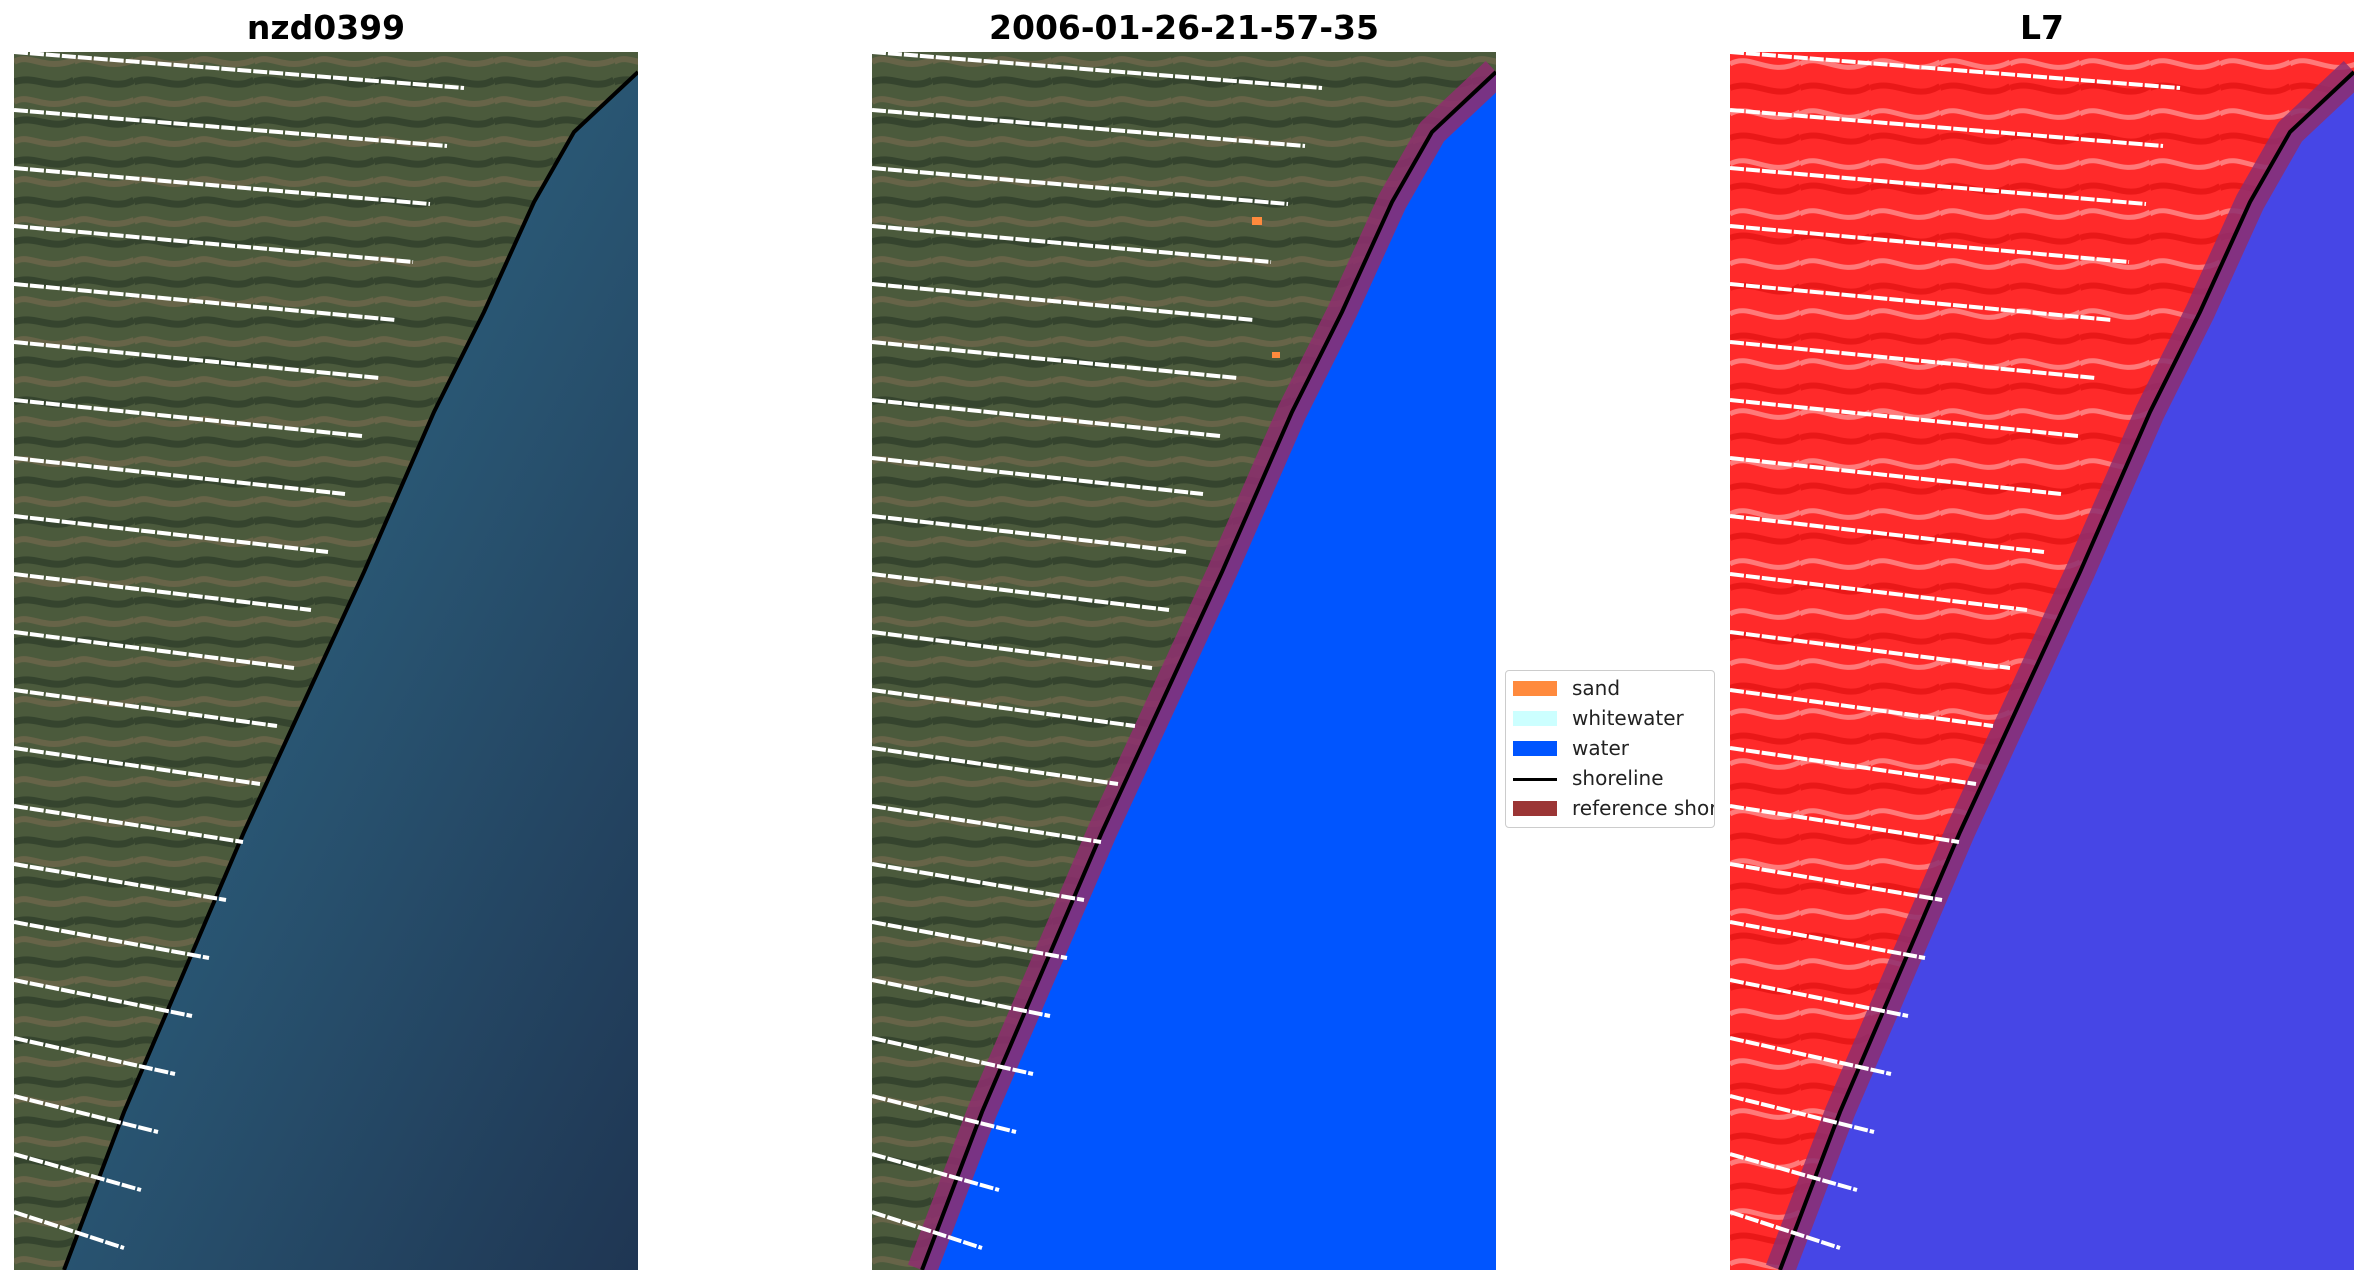 The image size is (2368, 1283). What do you see at coordinates (1618, 778) in the screenshot?
I see `legend-label: shoreline` at bounding box center [1618, 778].